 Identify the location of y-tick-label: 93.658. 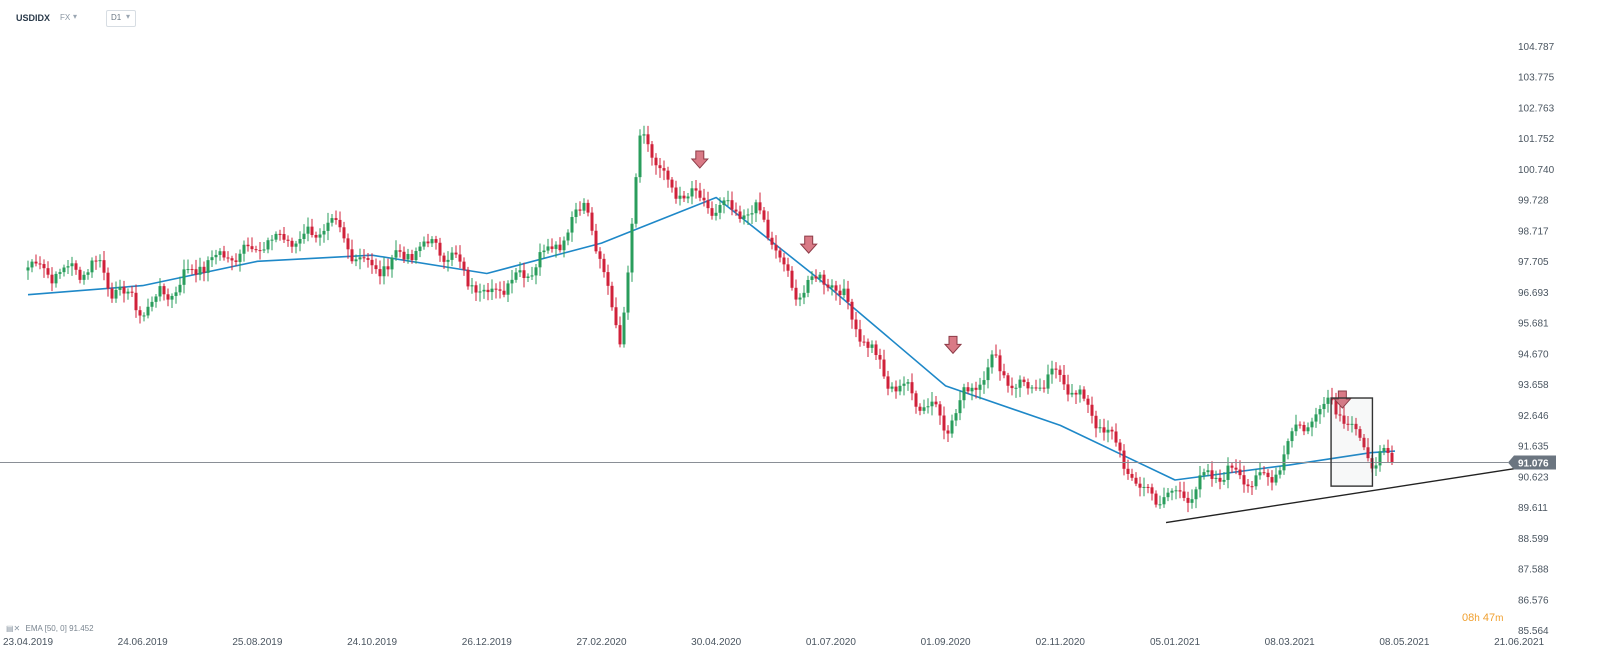
(1533, 385).